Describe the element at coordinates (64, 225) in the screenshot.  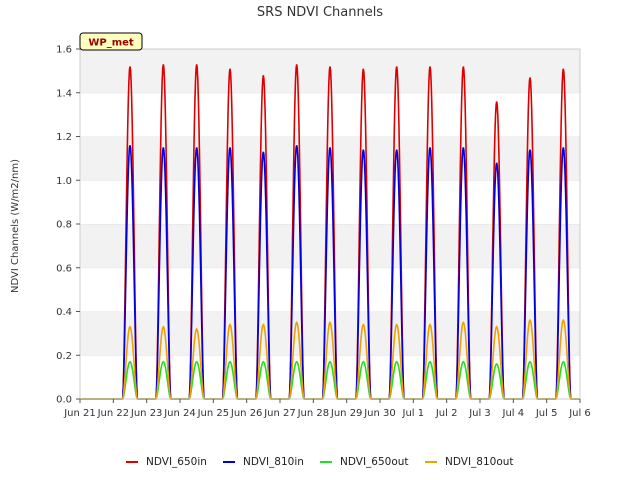
I see `y-tick-label: 0.8` at that location.